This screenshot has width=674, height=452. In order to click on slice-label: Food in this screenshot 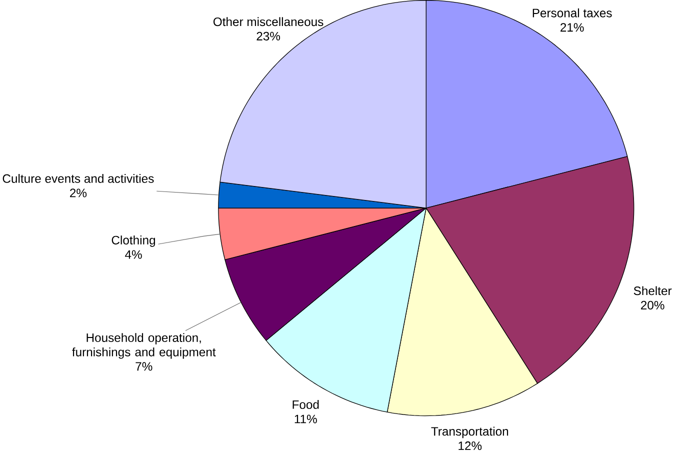, I will do `click(305, 404)`.